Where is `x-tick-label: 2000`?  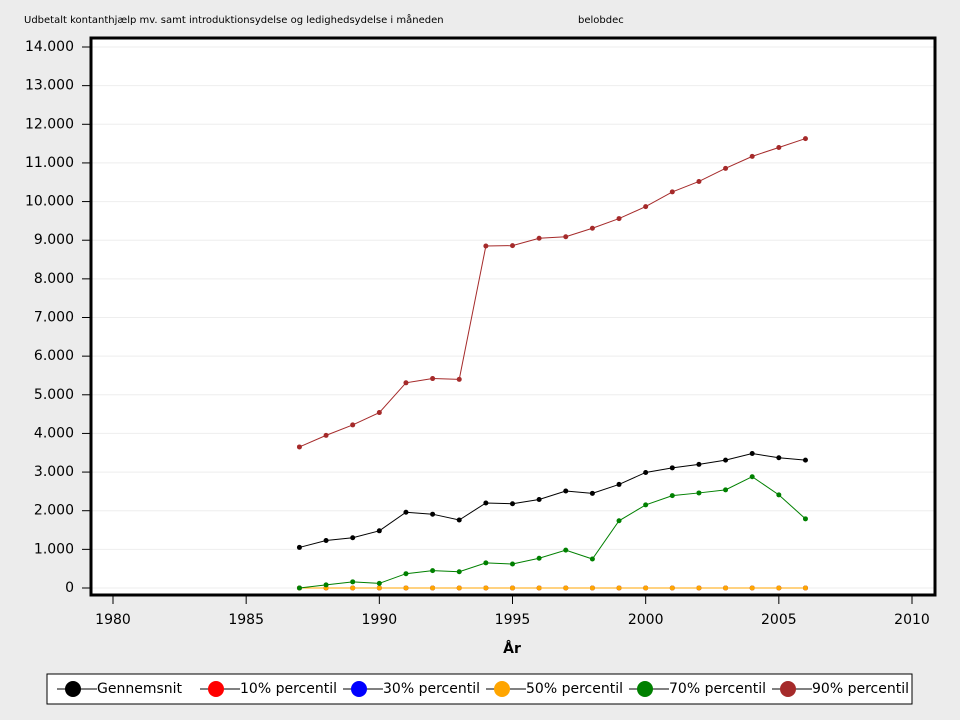 x-tick-label: 2000 is located at coordinates (646, 620).